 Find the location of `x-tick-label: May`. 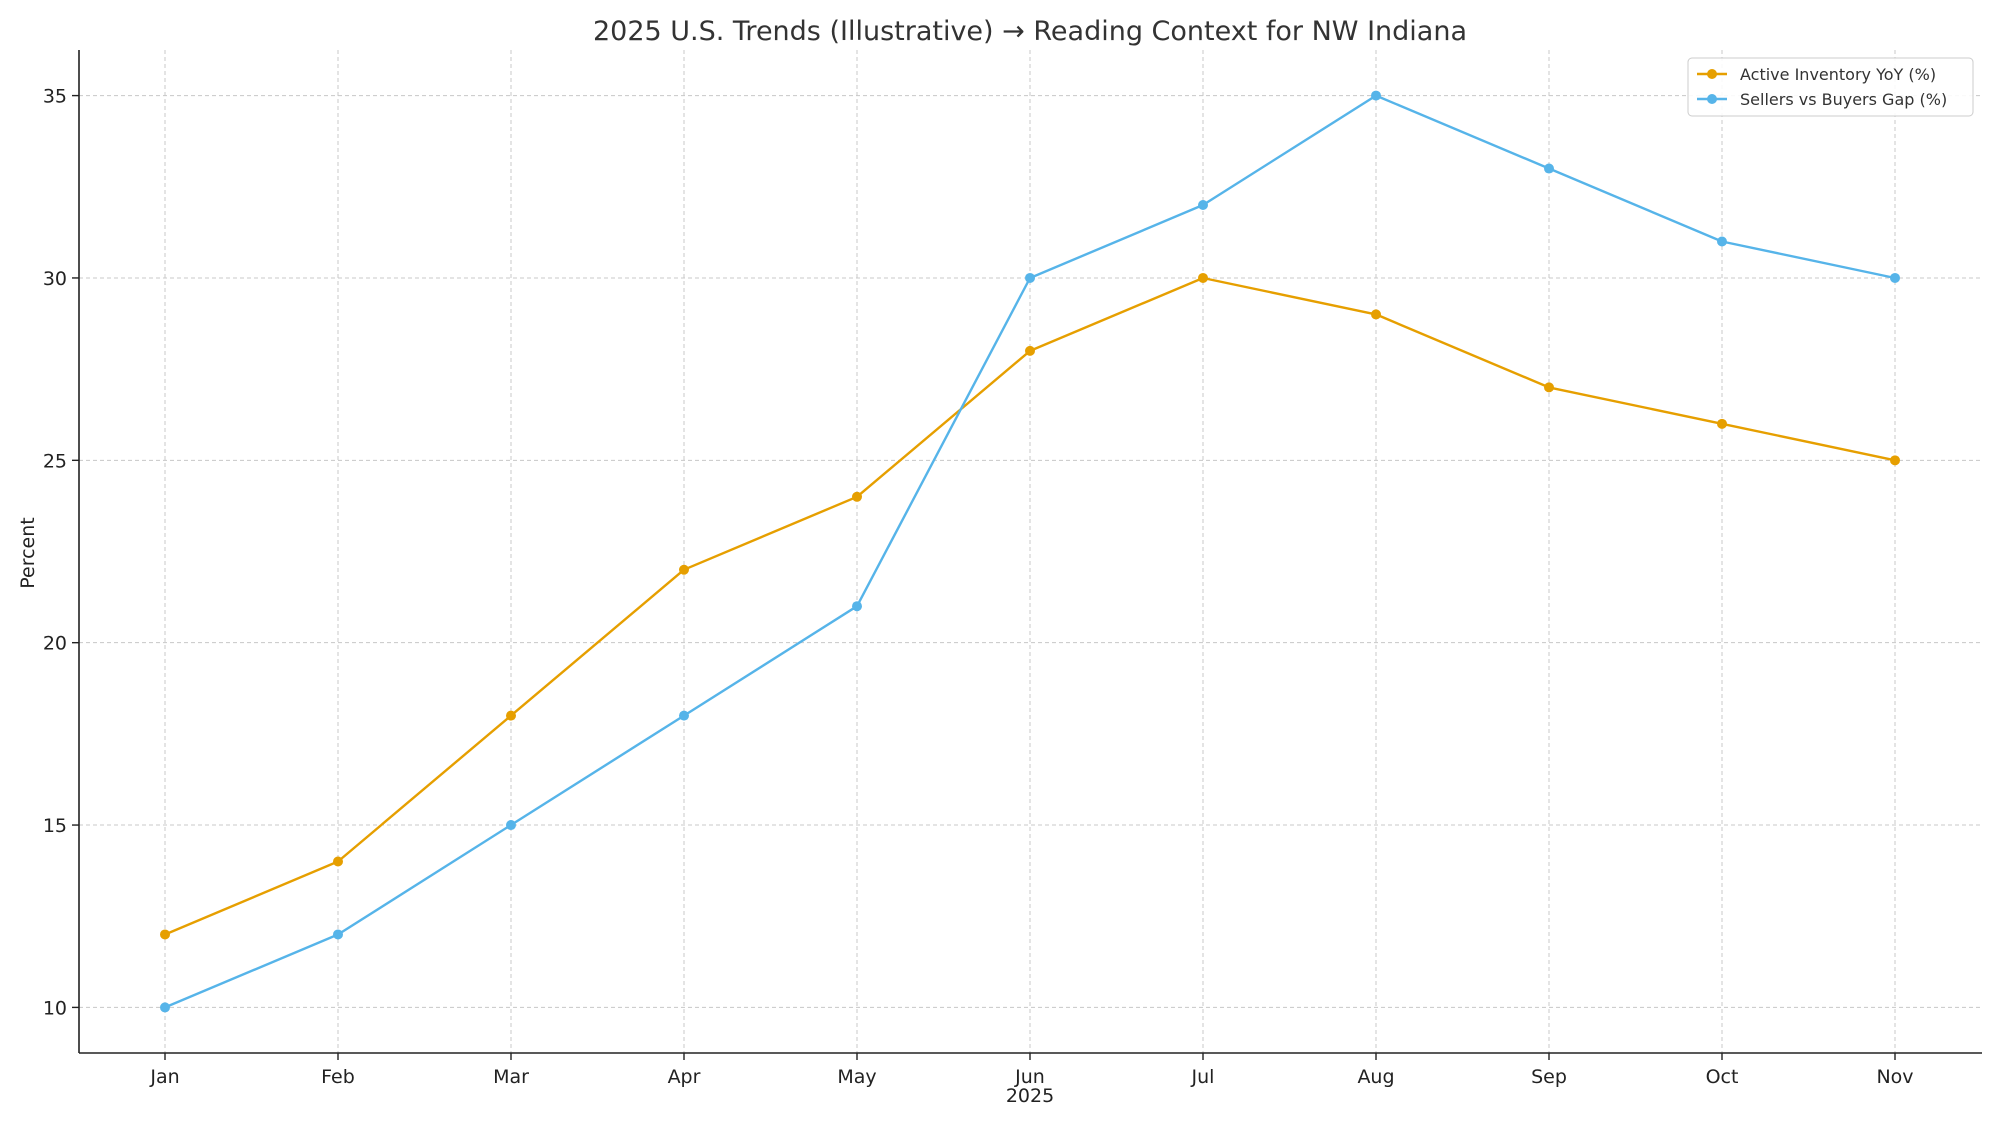

x-tick-label: May is located at coordinates (856, 1077).